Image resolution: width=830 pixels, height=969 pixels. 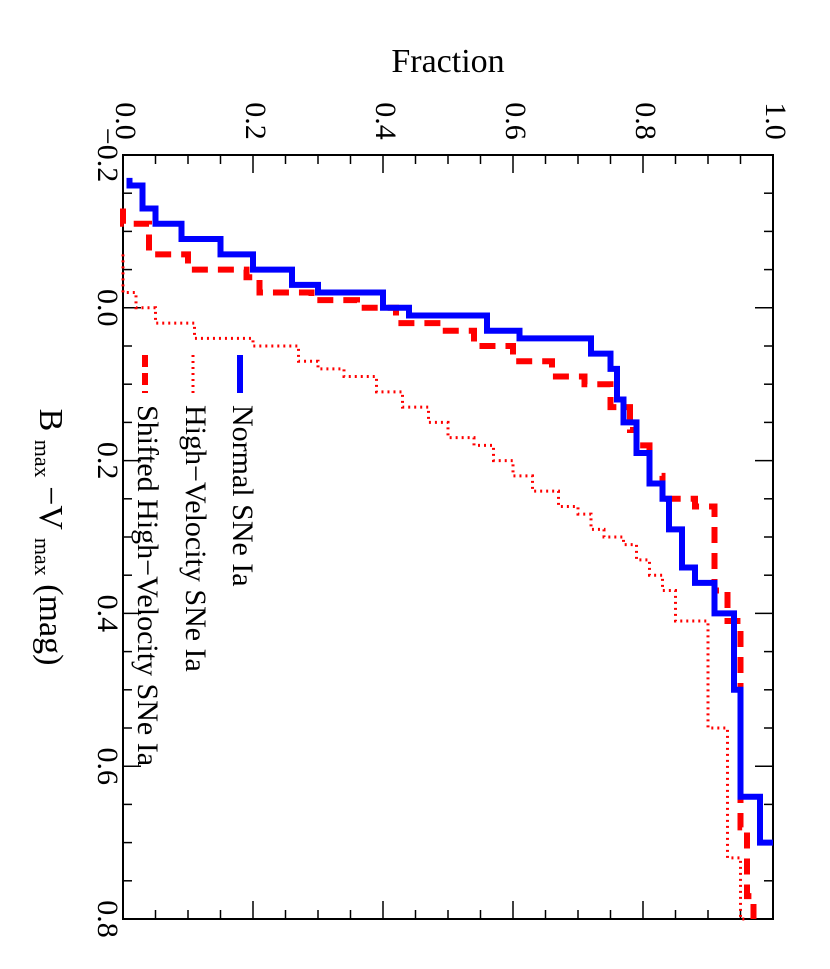 I want to click on fraction-tick-label: 0.6, so click(x=515, y=121).